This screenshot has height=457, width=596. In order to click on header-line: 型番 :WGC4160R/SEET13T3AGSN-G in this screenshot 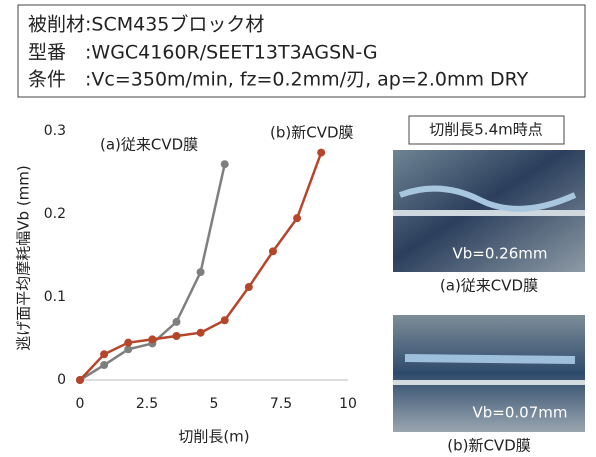, I will do `click(203, 53)`.